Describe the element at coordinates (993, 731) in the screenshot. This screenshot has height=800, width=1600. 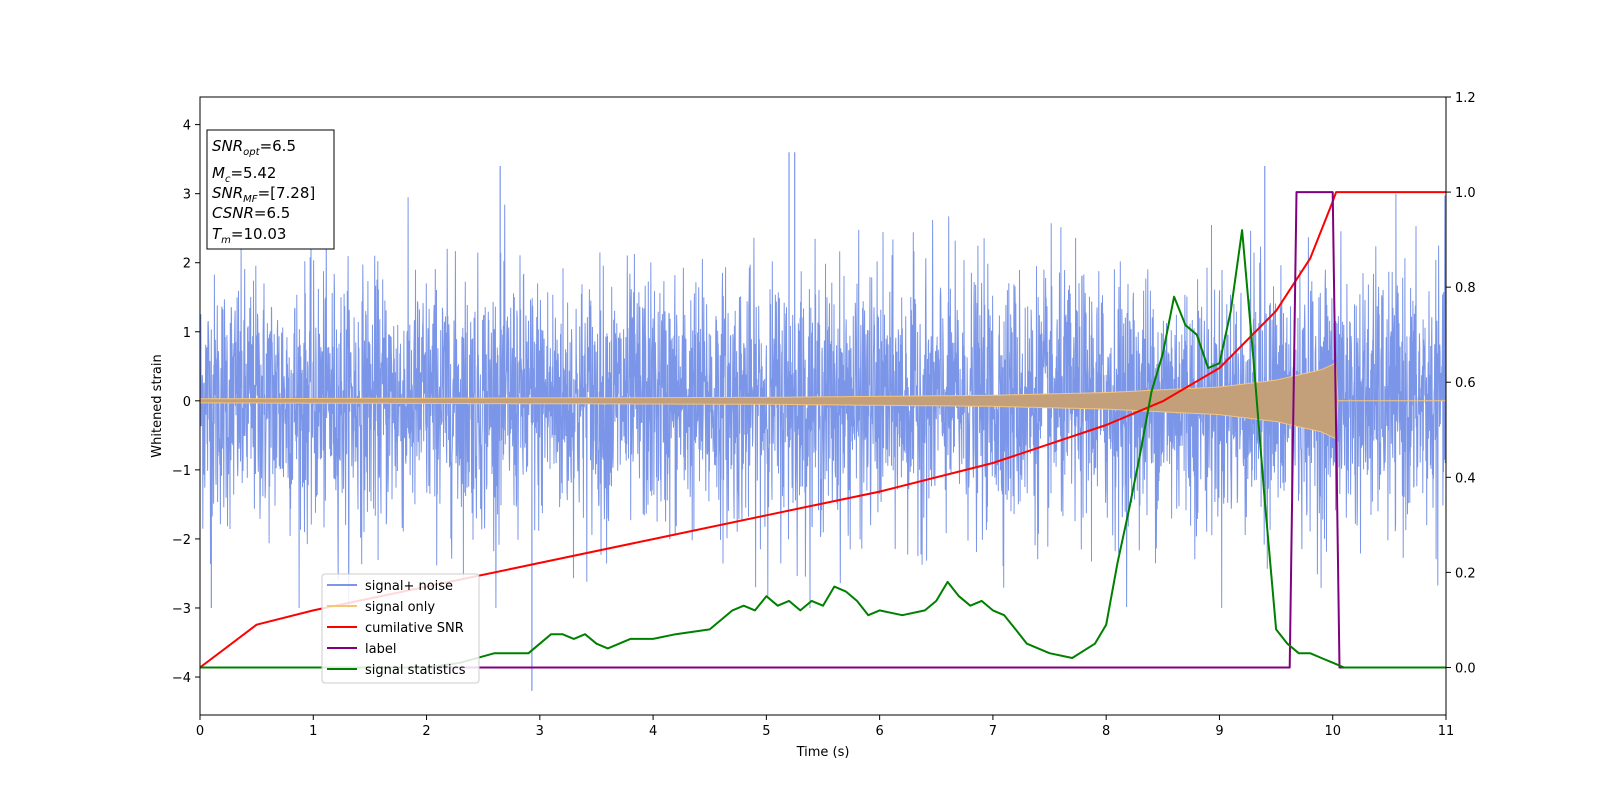
I see `x-tick-label: 7` at that location.